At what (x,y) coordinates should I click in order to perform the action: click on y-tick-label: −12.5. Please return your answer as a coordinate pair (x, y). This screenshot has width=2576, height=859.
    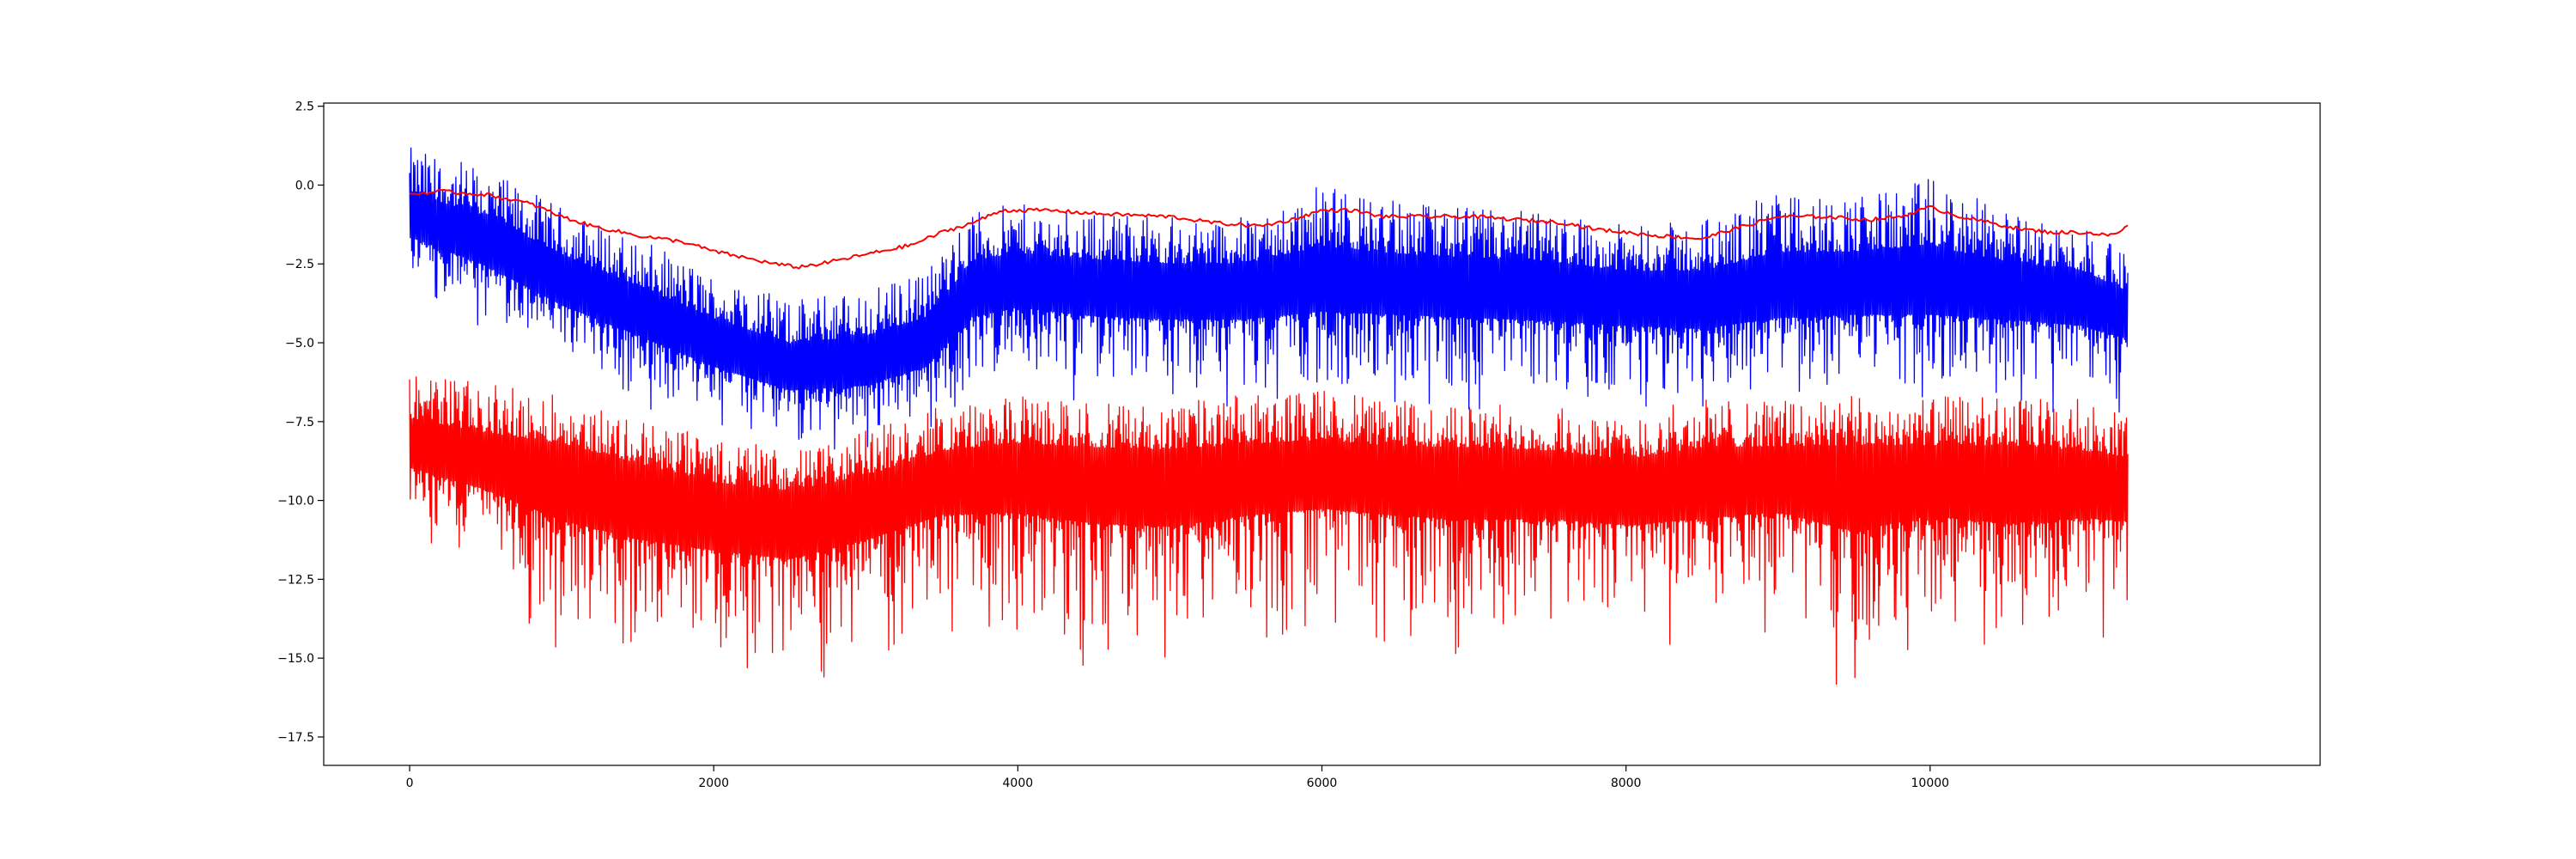
    Looking at the image, I should click on (295, 580).